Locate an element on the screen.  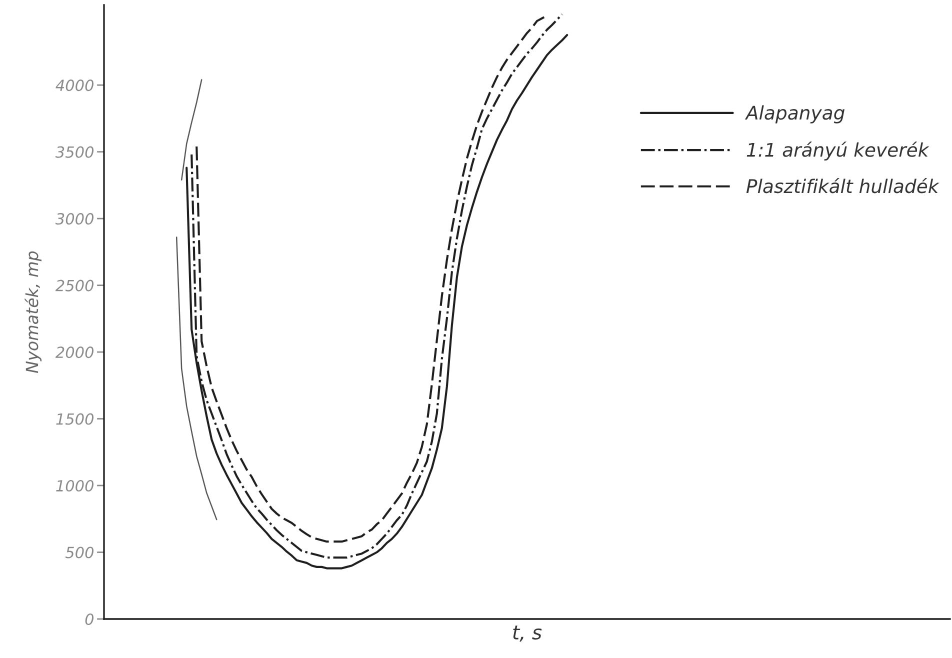
y-tick-label: 500 is located at coordinates (79, 552).